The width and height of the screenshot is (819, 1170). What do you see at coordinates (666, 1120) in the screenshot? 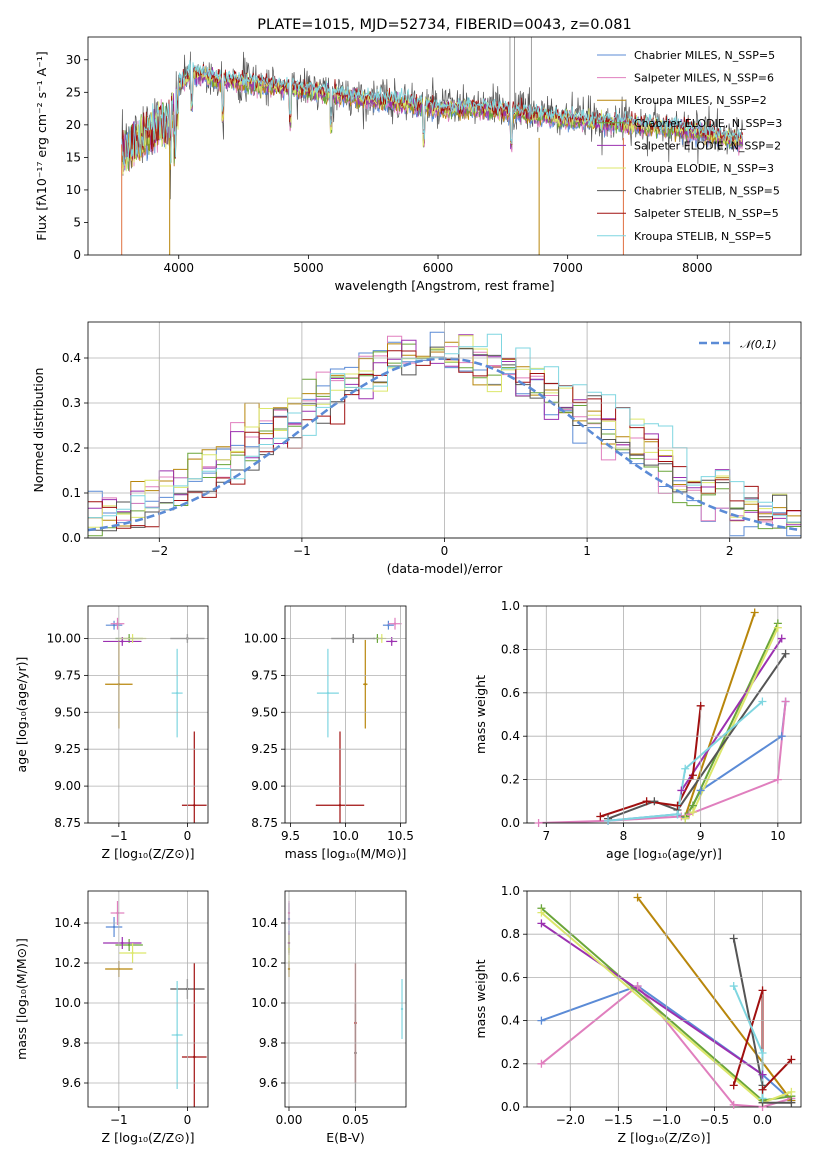
I see `x-tick-label-2: −1.0` at bounding box center [666, 1120].